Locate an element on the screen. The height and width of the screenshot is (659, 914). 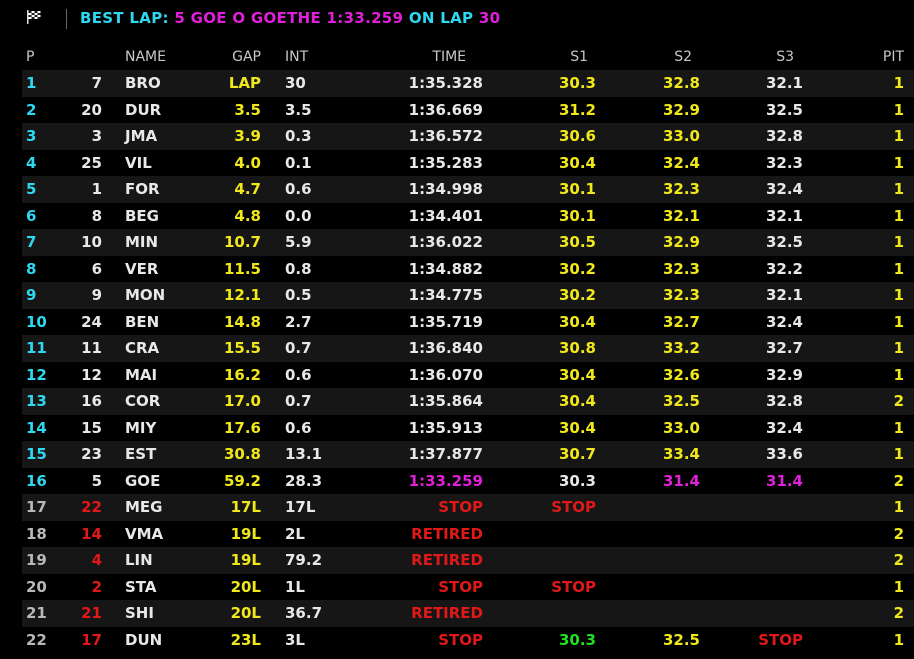
sector2-cell: 32.3 is located at coordinates (681, 295).